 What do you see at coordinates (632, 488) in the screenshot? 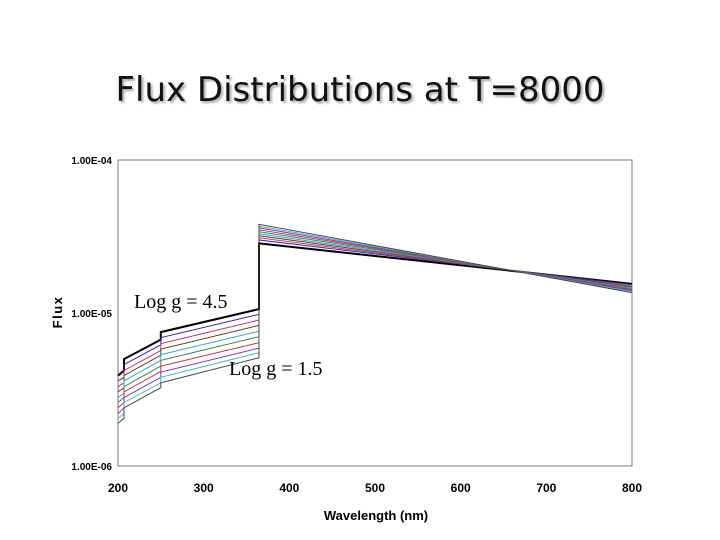
I see `x-tick-label: 800` at bounding box center [632, 488].